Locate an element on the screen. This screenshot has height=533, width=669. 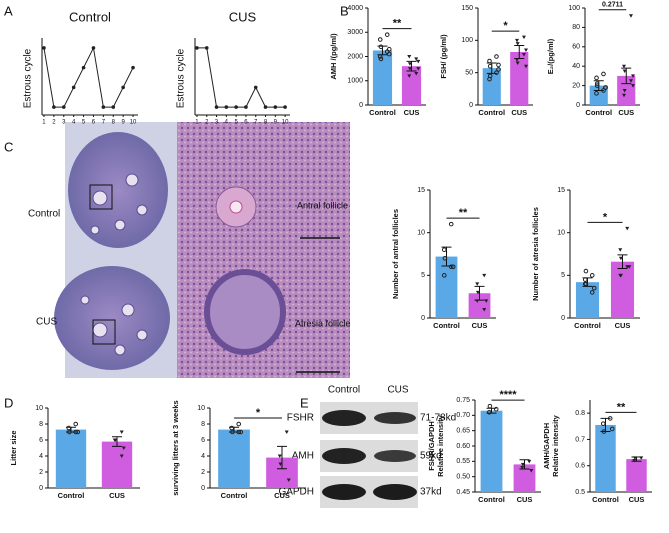
y-tick-label: 8 is located at coordinates (41, 424).